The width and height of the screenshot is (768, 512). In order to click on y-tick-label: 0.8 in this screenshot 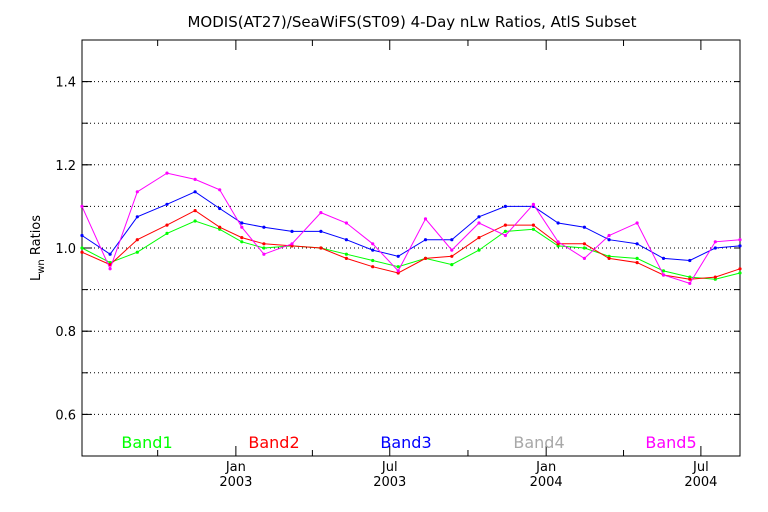, I will do `click(65, 332)`.